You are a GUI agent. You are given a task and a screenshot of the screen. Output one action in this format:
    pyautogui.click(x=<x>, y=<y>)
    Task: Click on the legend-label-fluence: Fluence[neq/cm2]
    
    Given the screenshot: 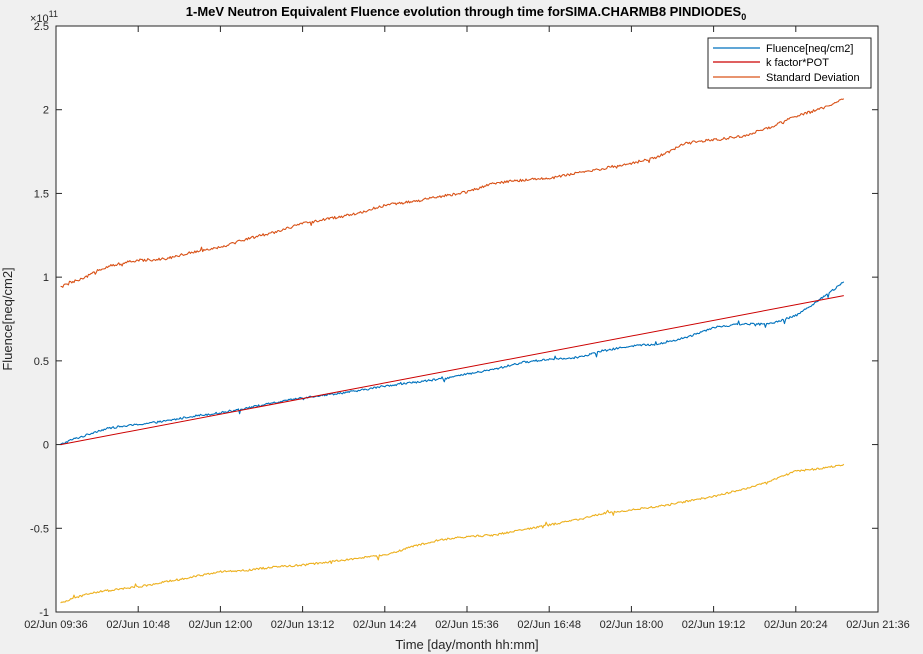 What is the action you would take?
    pyautogui.click(x=809, y=49)
    